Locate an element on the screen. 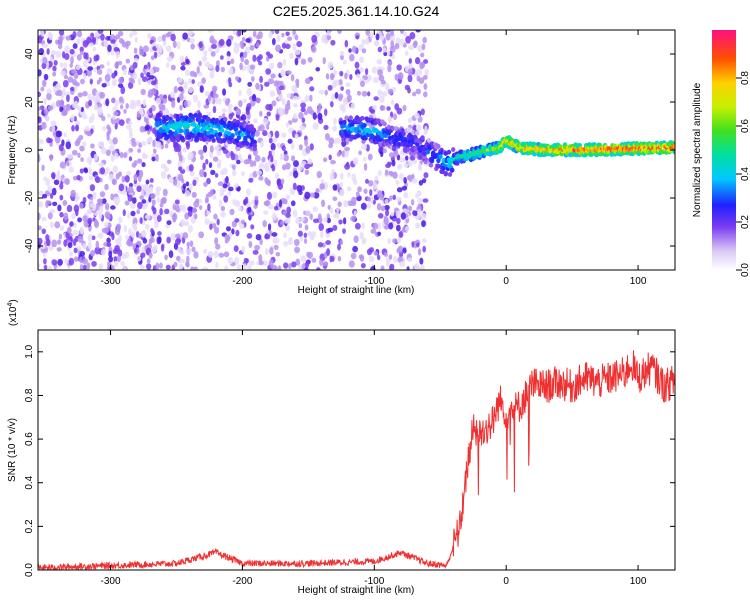 The height and width of the screenshot is (600, 750). x-tick-label: -200 is located at coordinates (242, 281).